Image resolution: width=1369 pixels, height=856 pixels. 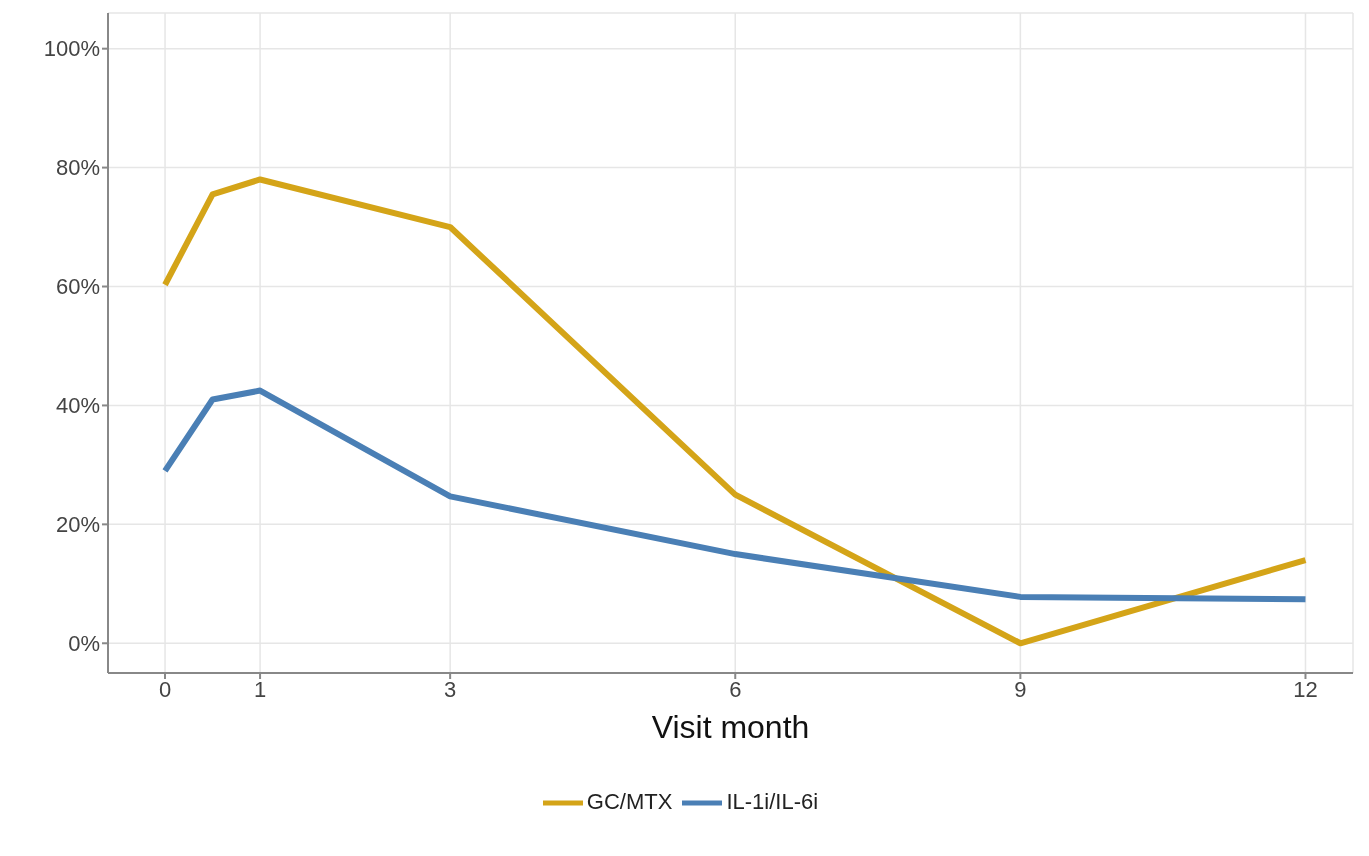 What do you see at coordinates (450, 689) in the screenshot?
I see `x-tick-label: 3` at bounding box center [450, 689].